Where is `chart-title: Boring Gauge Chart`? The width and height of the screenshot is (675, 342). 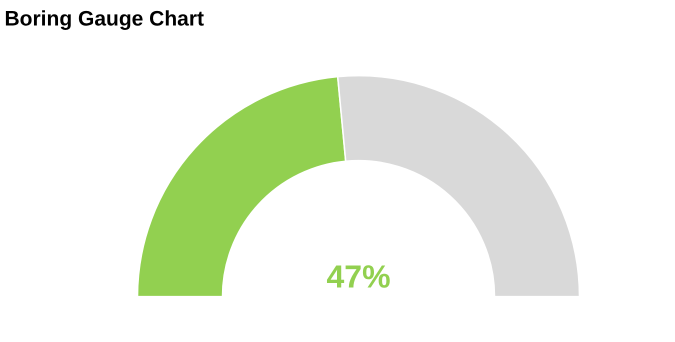 chart-title: Boring Gauge Chart is located at coordinates (104, 19).